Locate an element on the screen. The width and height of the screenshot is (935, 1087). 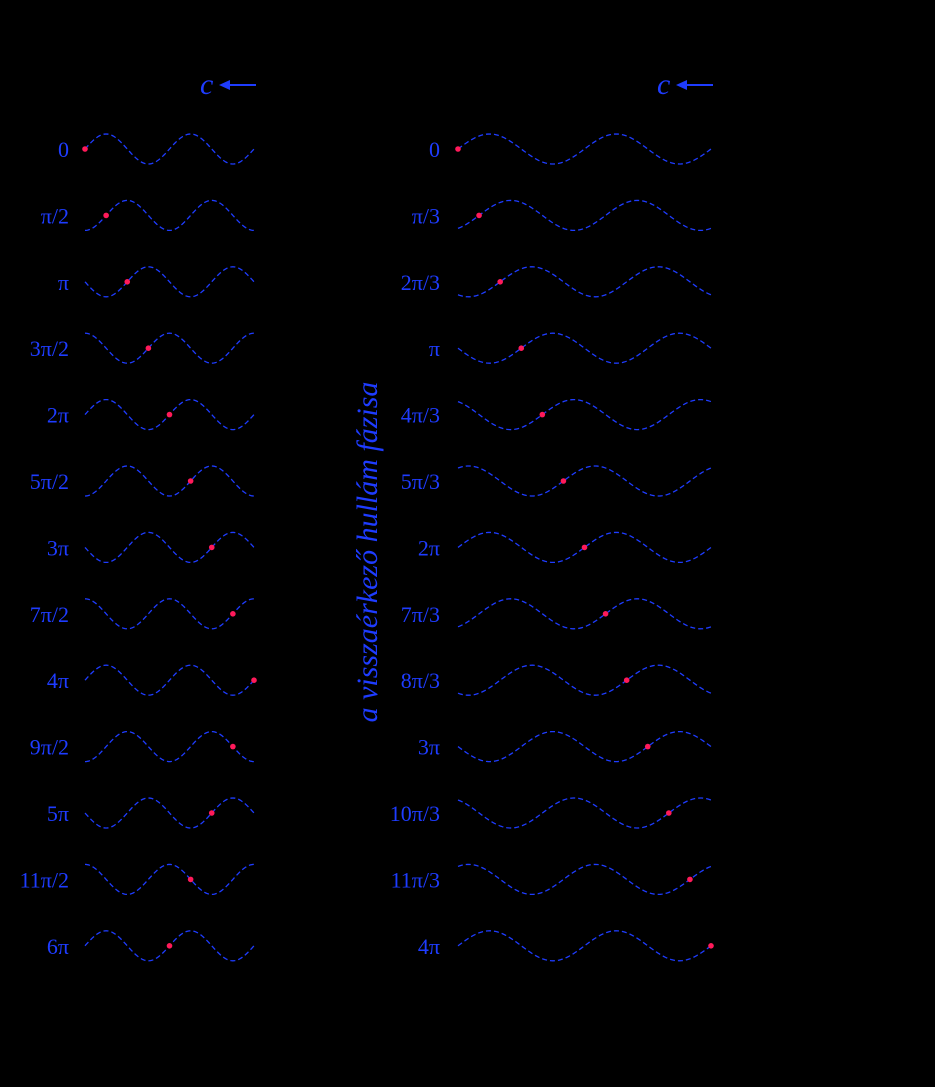
wave-row: 9π/2 is located at coordinates (142, 746).